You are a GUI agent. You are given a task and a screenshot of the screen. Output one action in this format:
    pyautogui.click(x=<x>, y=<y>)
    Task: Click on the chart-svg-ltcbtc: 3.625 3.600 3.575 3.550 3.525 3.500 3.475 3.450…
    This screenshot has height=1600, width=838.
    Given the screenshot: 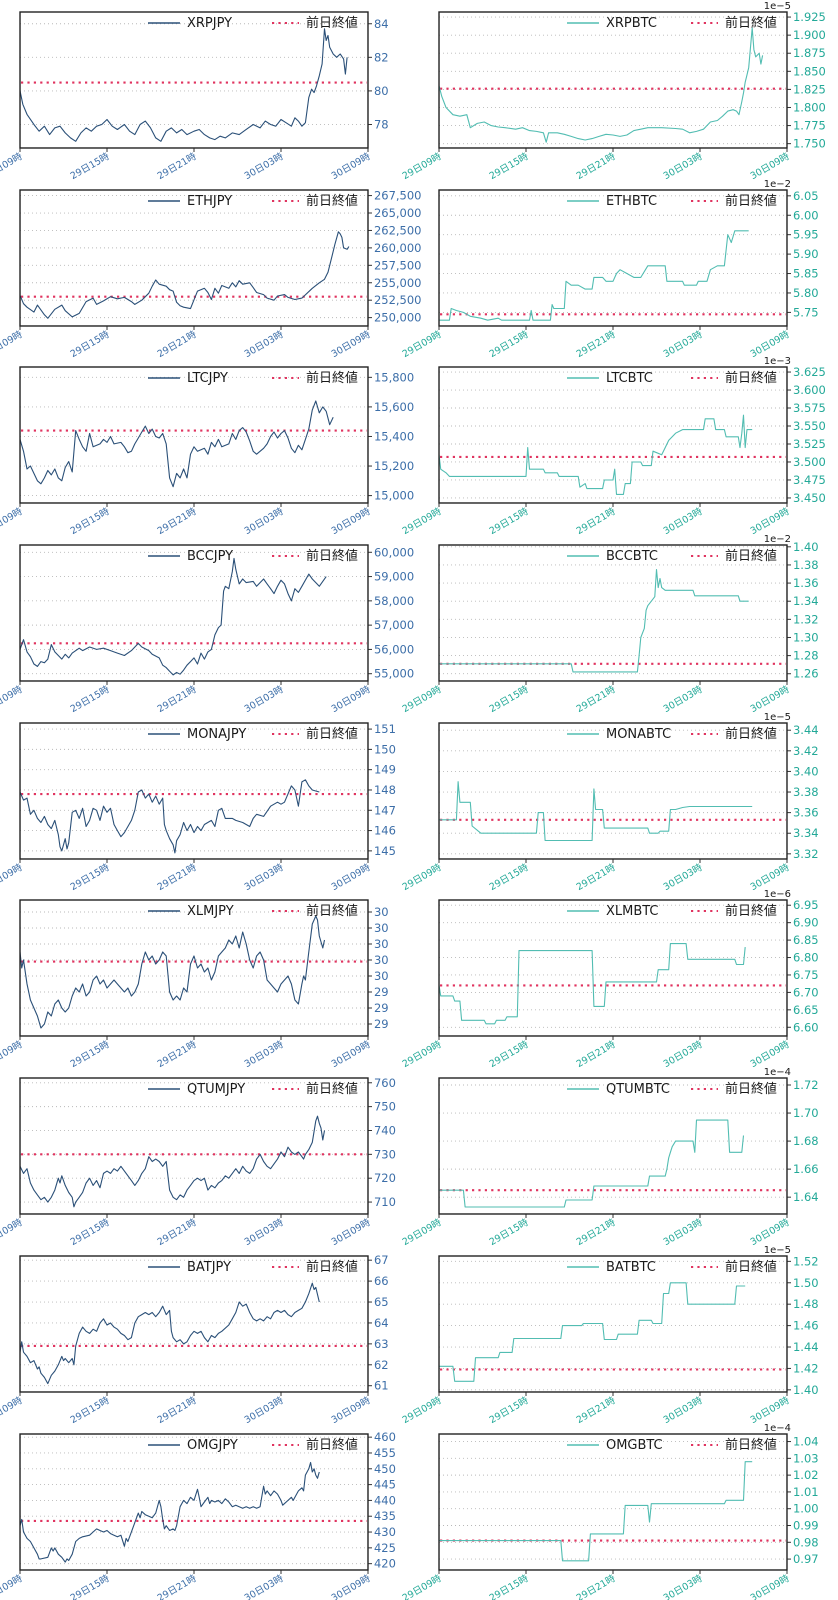 What is the action you would take?
    pyautogui.click(x=613, y=446)
    